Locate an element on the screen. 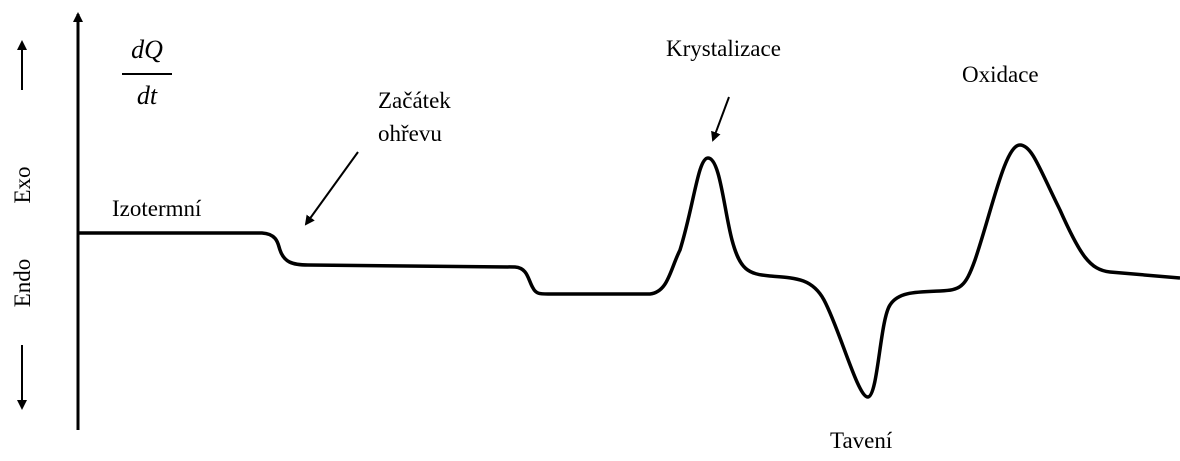 This screenshot has width=1180, height=461. heating-label-1: Začátek is located at coordinates (414, 100).